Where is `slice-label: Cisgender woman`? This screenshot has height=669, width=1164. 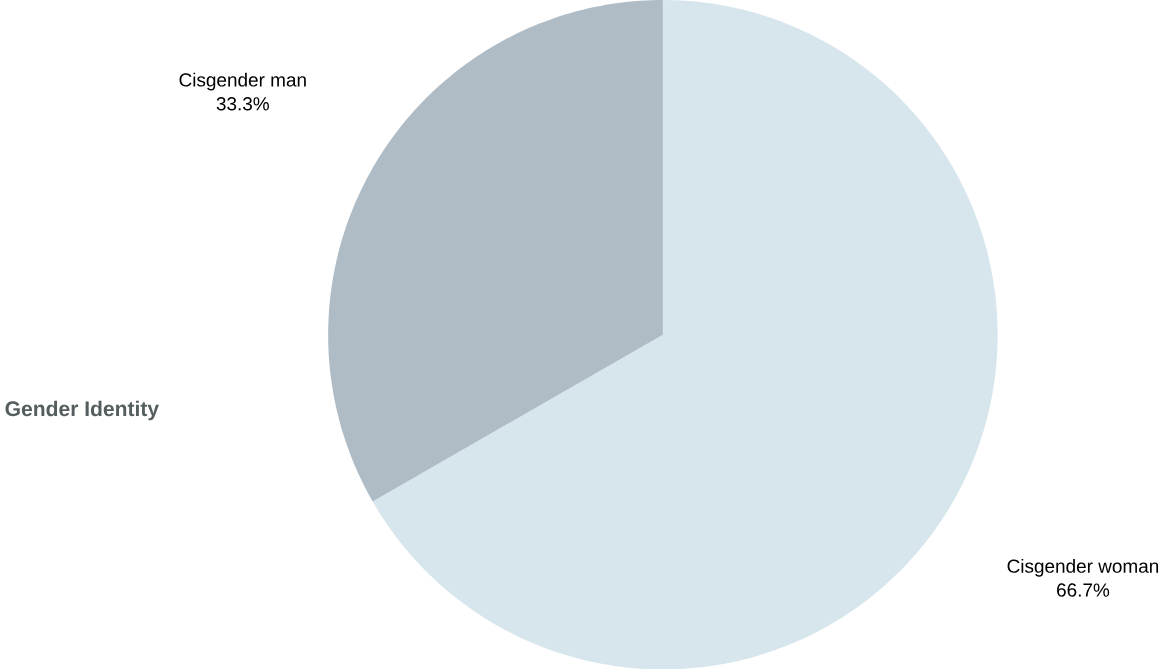 slice-label: Cisgender woman is located at coordinates (1083, 567).